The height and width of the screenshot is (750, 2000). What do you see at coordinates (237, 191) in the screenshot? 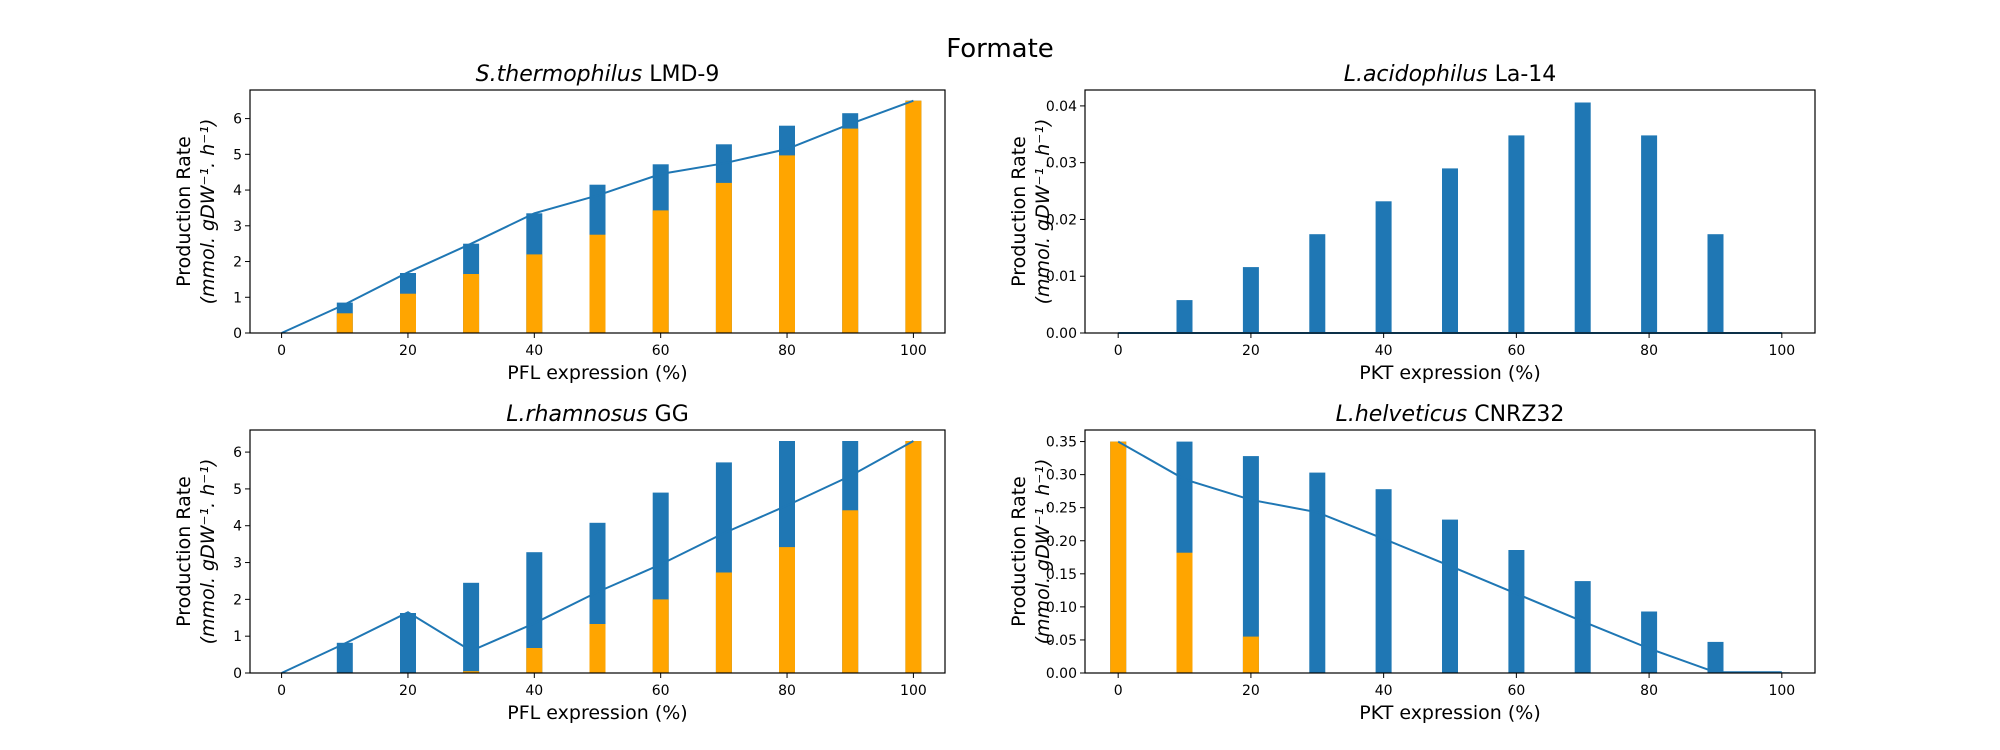
I see `y-tick-label: 4` at bounding box center [237, 191].